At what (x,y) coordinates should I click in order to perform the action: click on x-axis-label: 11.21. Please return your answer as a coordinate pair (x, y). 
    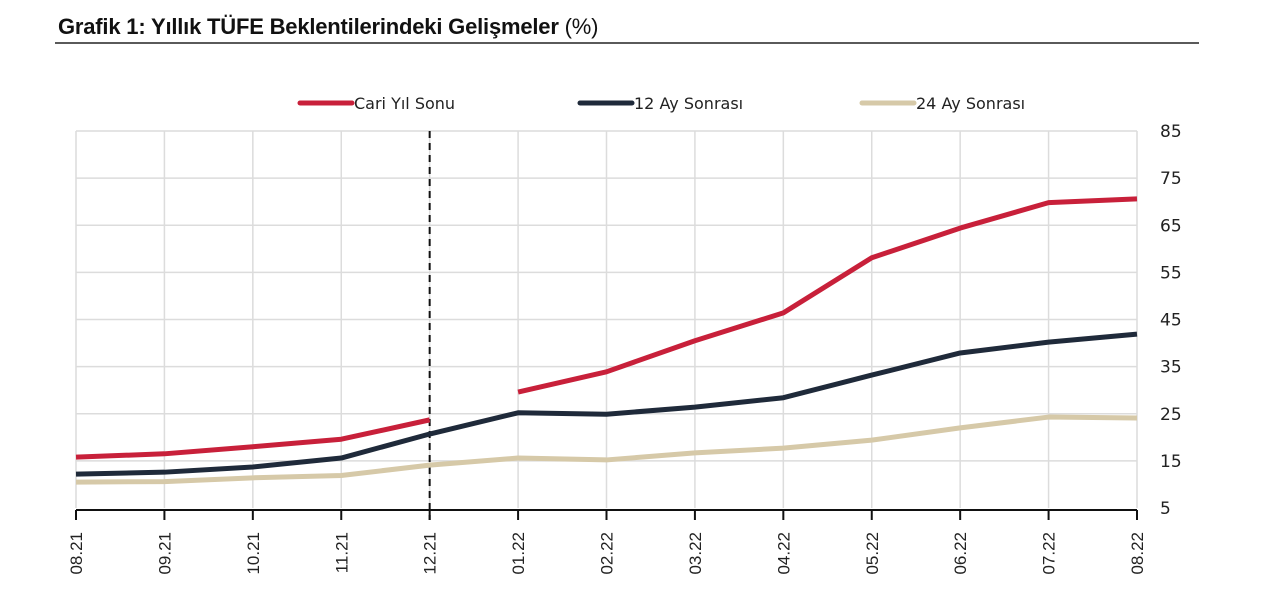
    Looking at the image, I should click on (341, 552).